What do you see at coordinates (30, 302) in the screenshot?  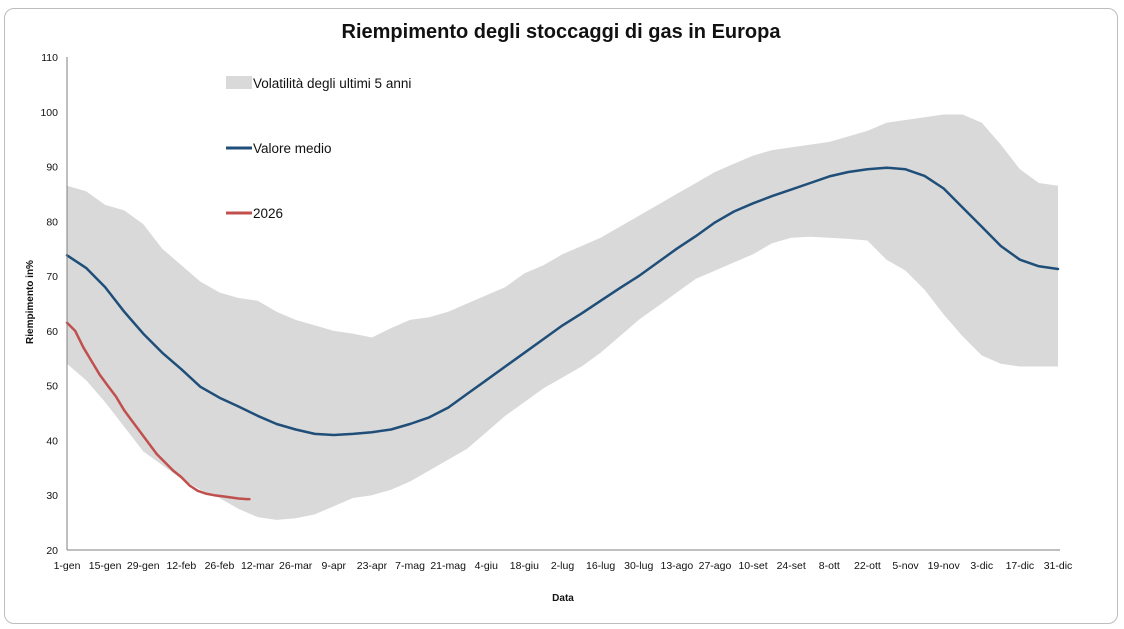 I see `y-axis-label: Riempimento in%` at bounding box center [30, 302].